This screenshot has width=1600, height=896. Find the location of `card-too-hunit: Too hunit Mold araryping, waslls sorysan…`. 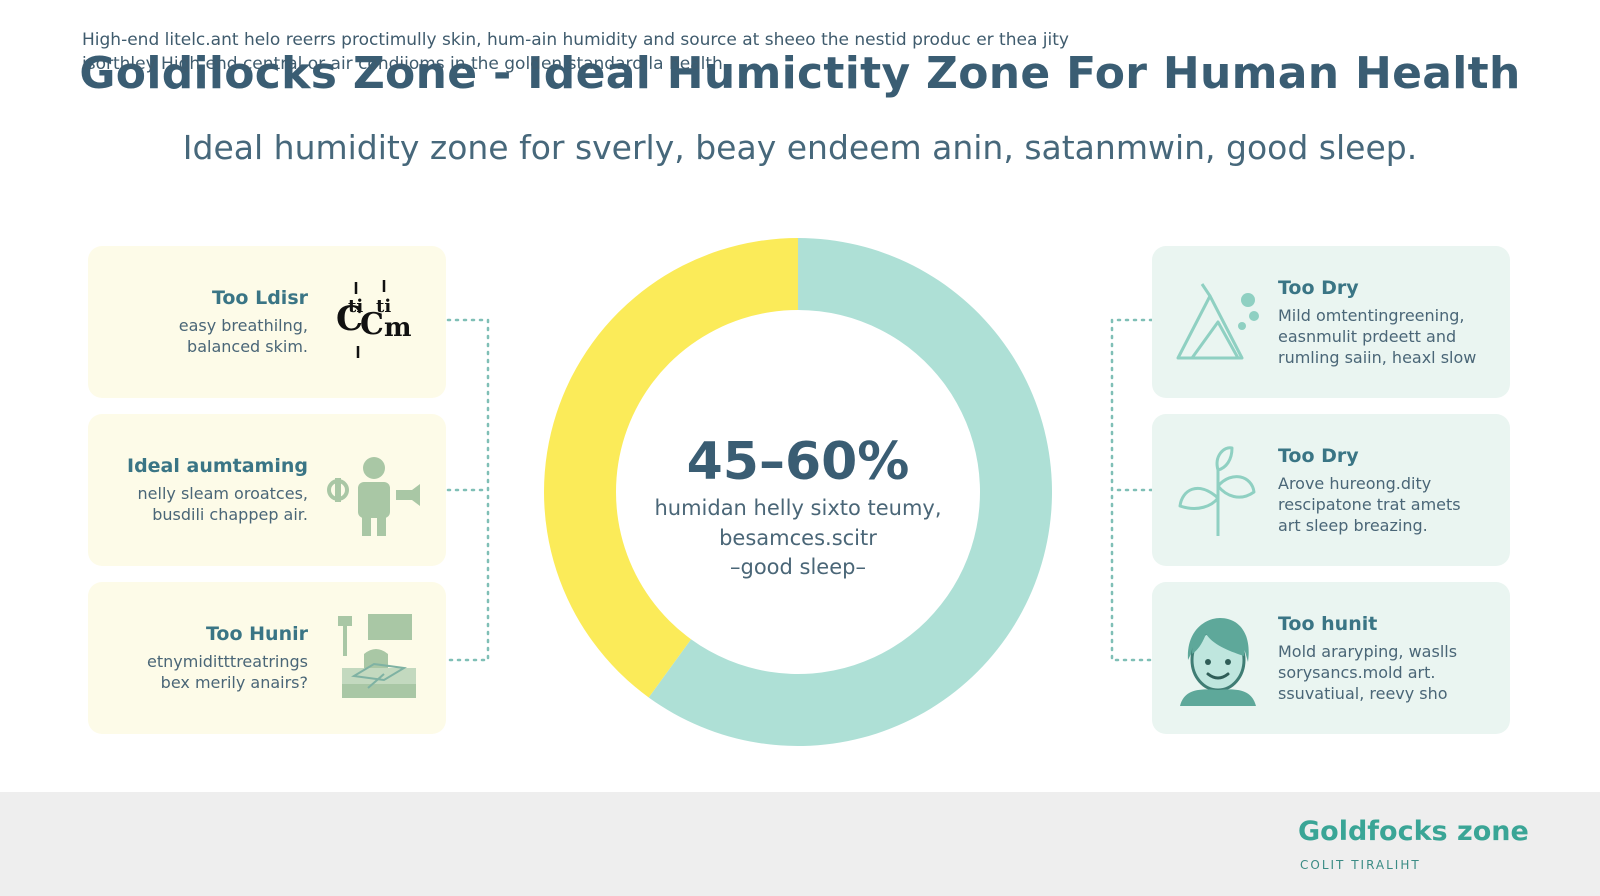

card-too-hunit: Too hunit Mold araryping, waslls sorysan… is located at coordinates (1331, 658).